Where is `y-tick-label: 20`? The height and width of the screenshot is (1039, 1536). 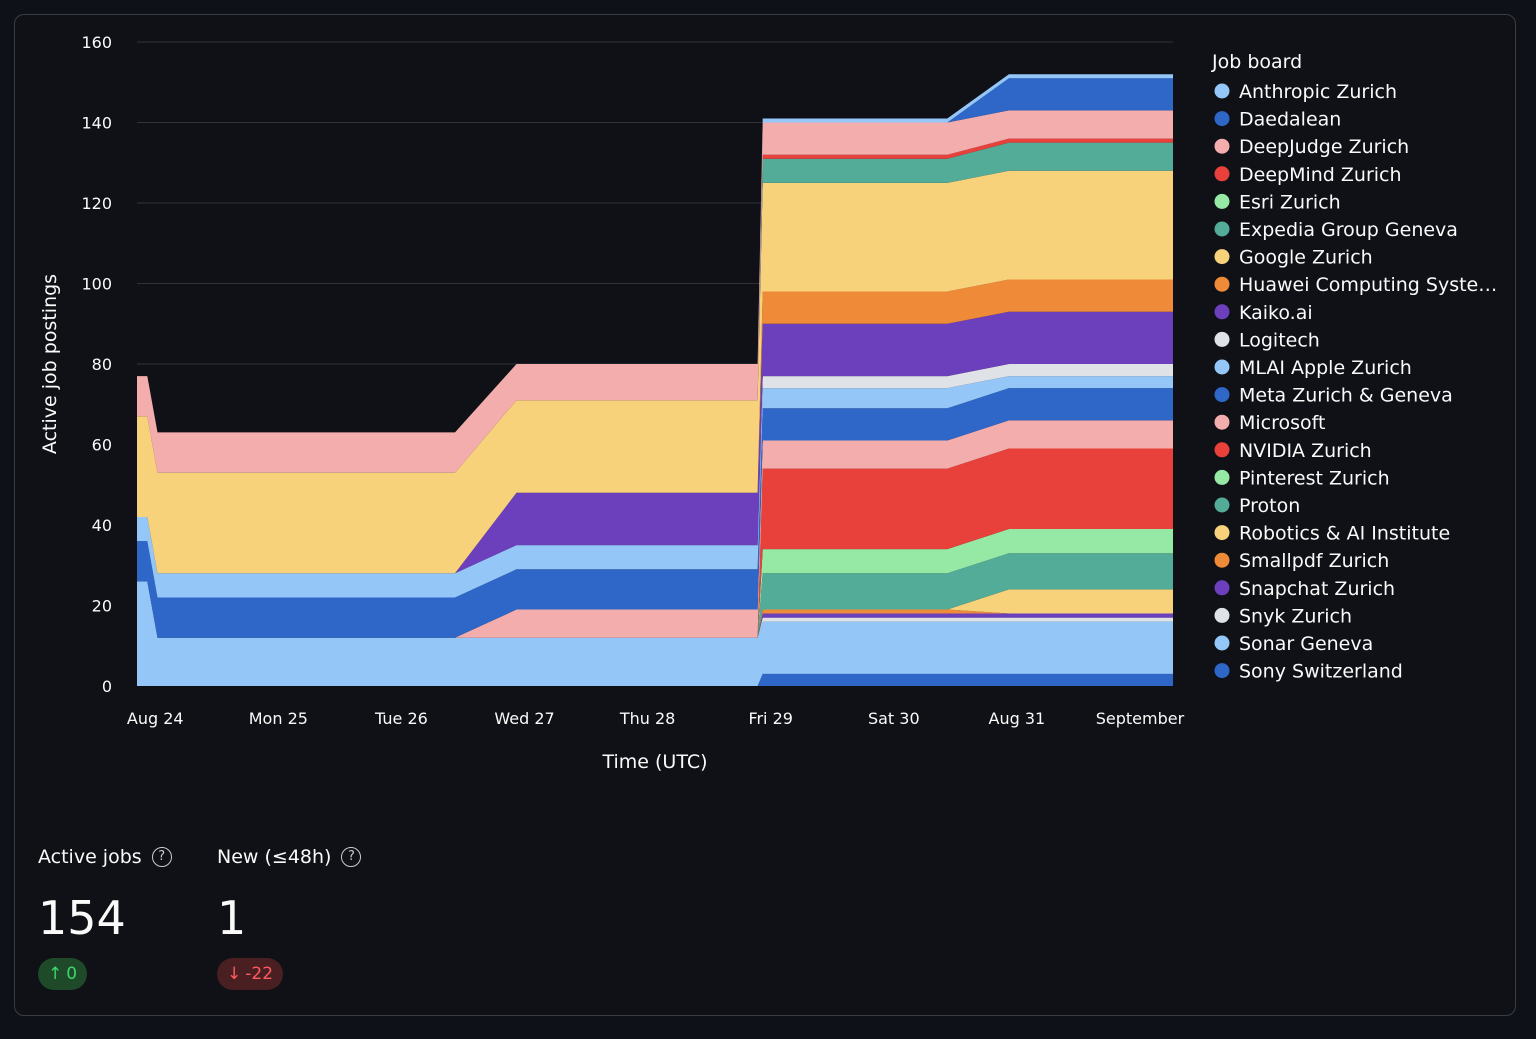 y-tick-label: 20 is located at coordinates (102, 606).